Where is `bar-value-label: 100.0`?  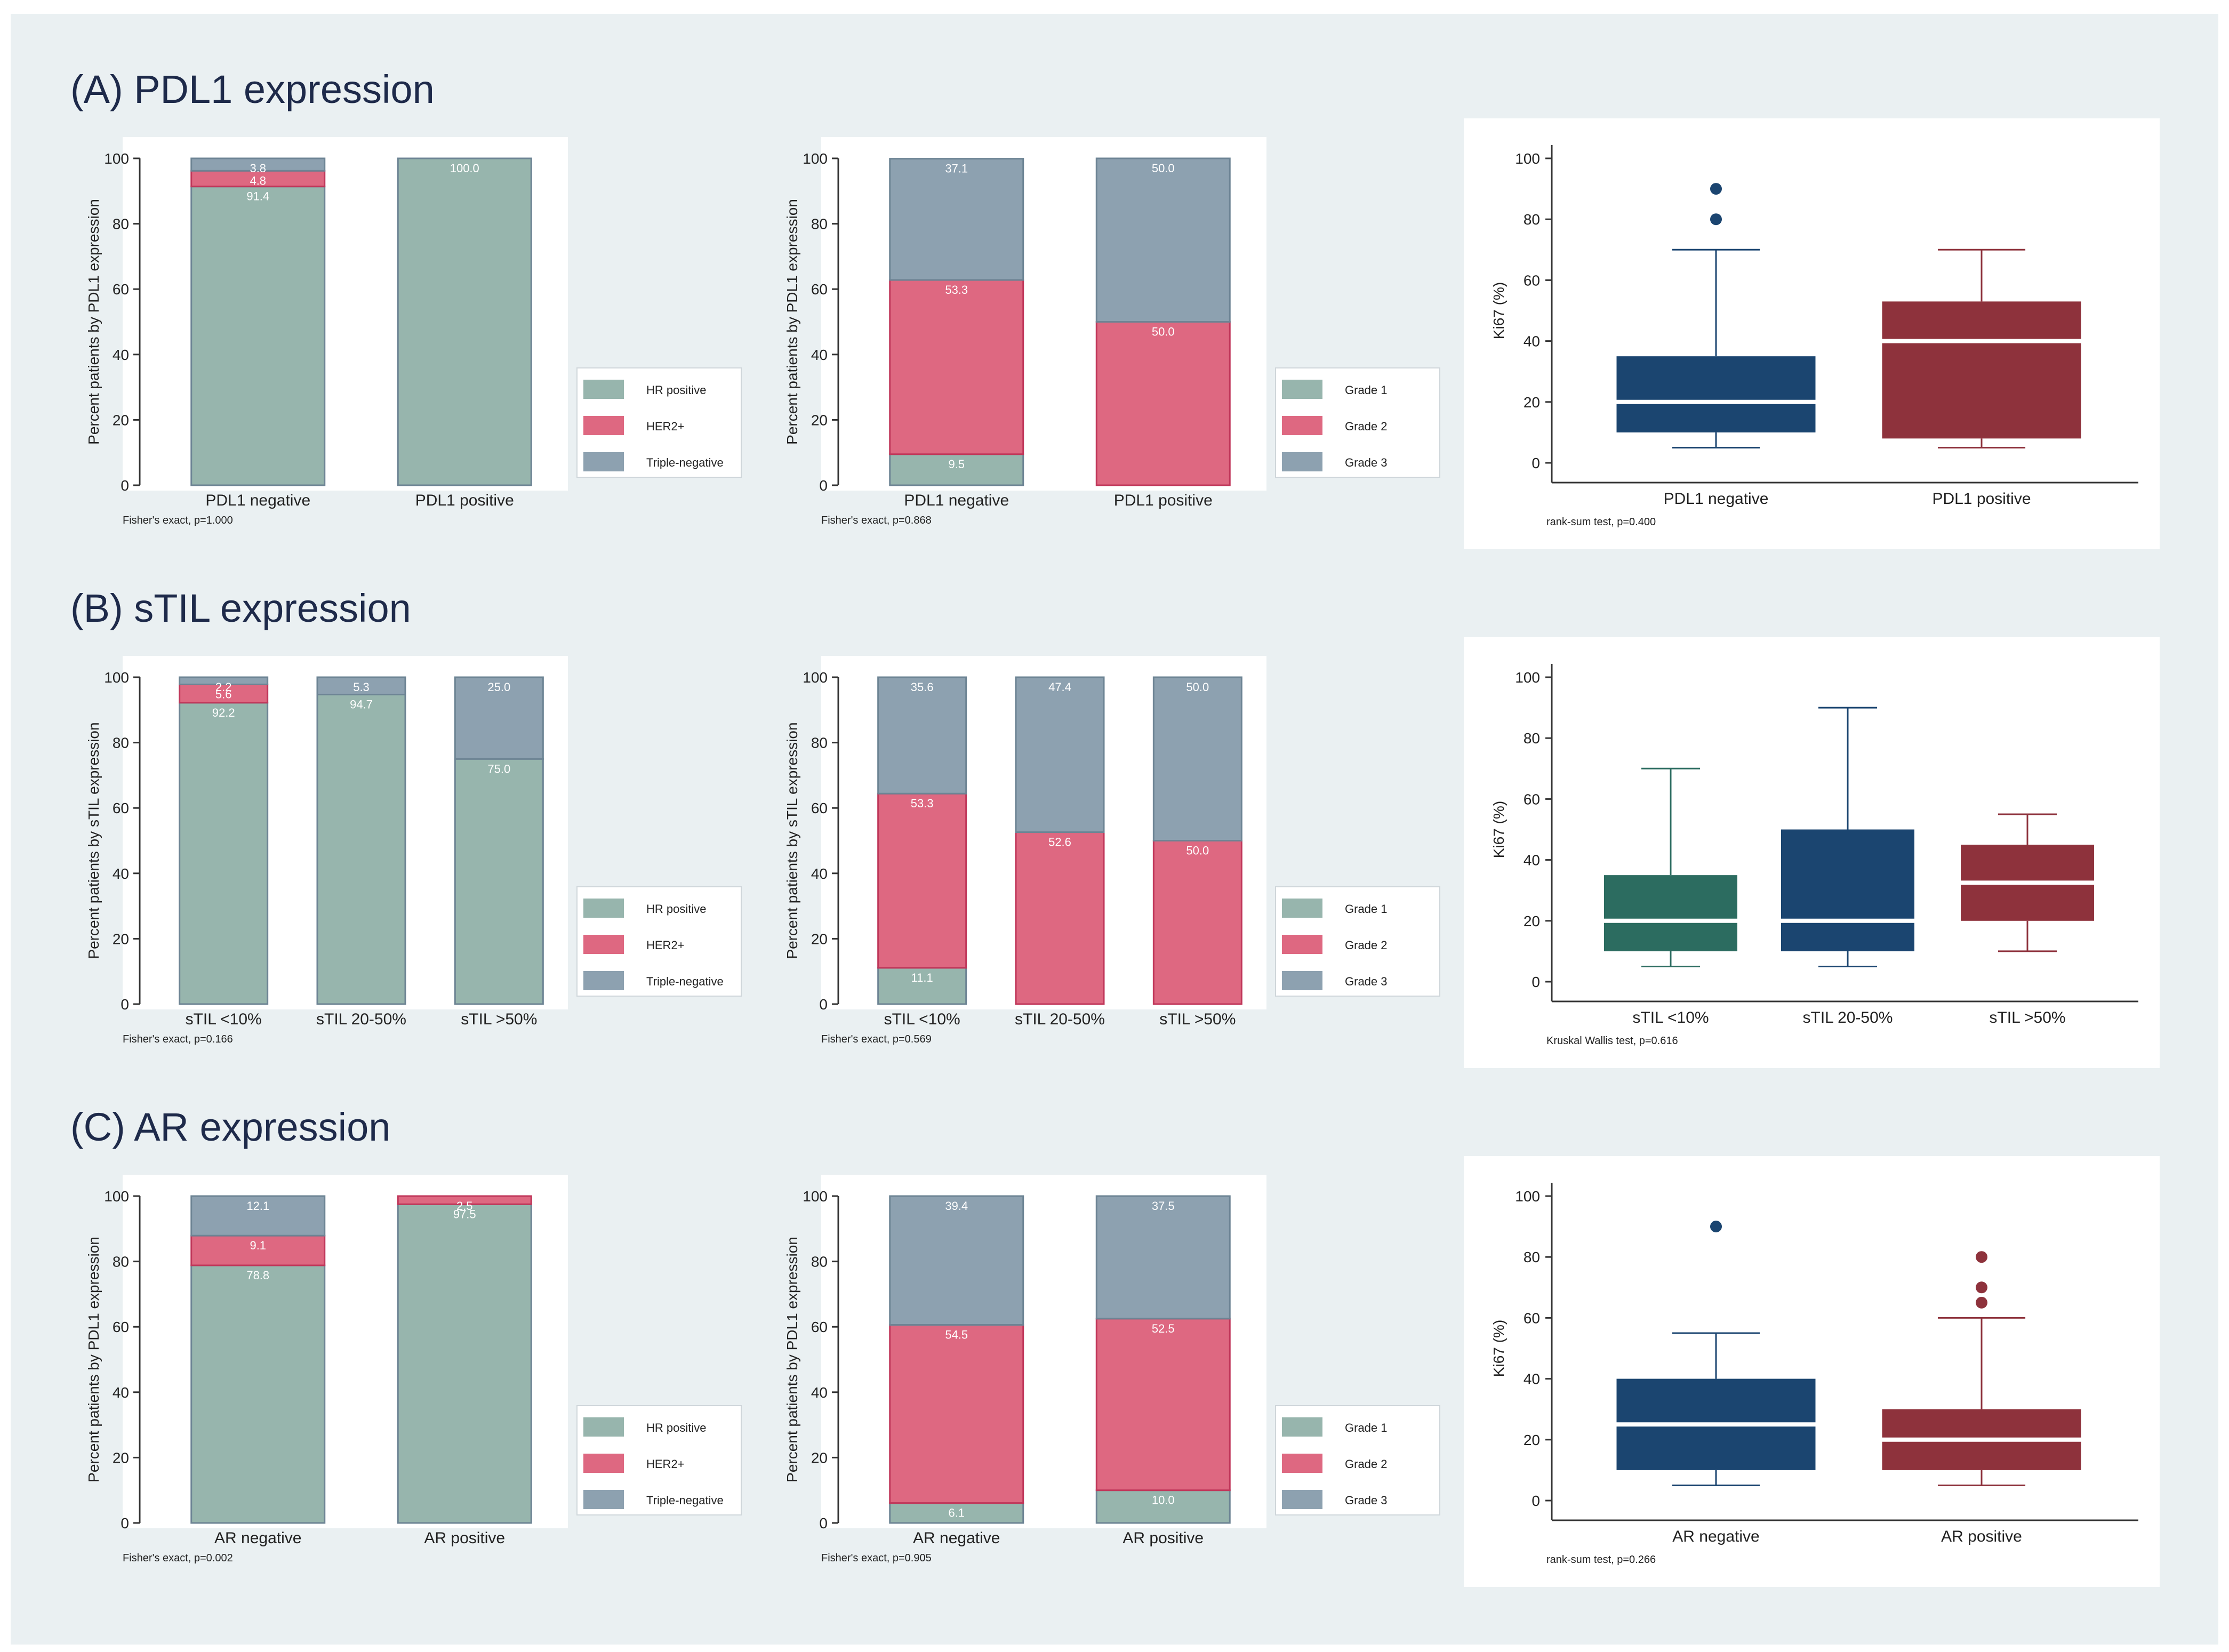
bar-value-label: 100.0 is located at coordinates (464, 168).